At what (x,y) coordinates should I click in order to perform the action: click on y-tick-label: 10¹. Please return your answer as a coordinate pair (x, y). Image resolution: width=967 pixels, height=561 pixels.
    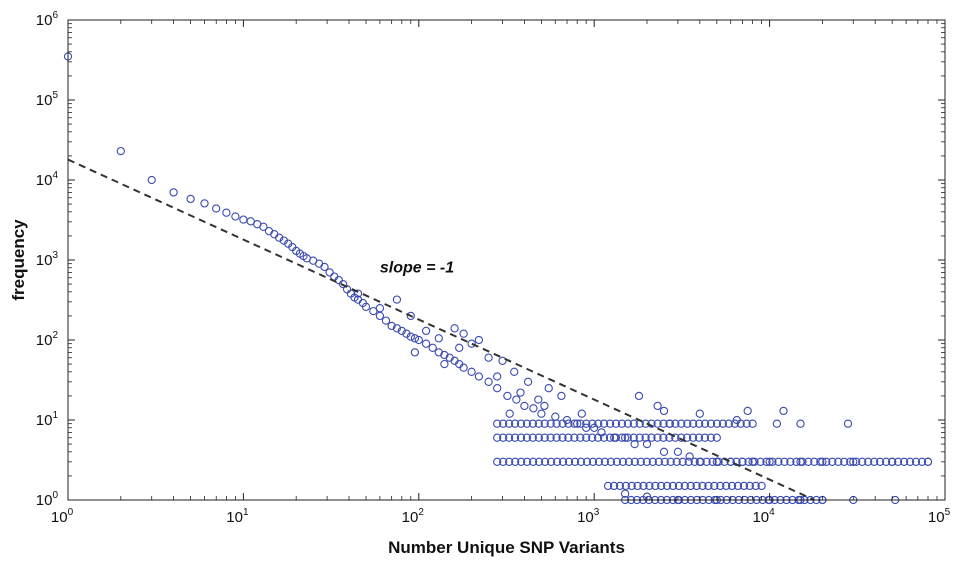
    Looking at the image, I should click on (47, 419).